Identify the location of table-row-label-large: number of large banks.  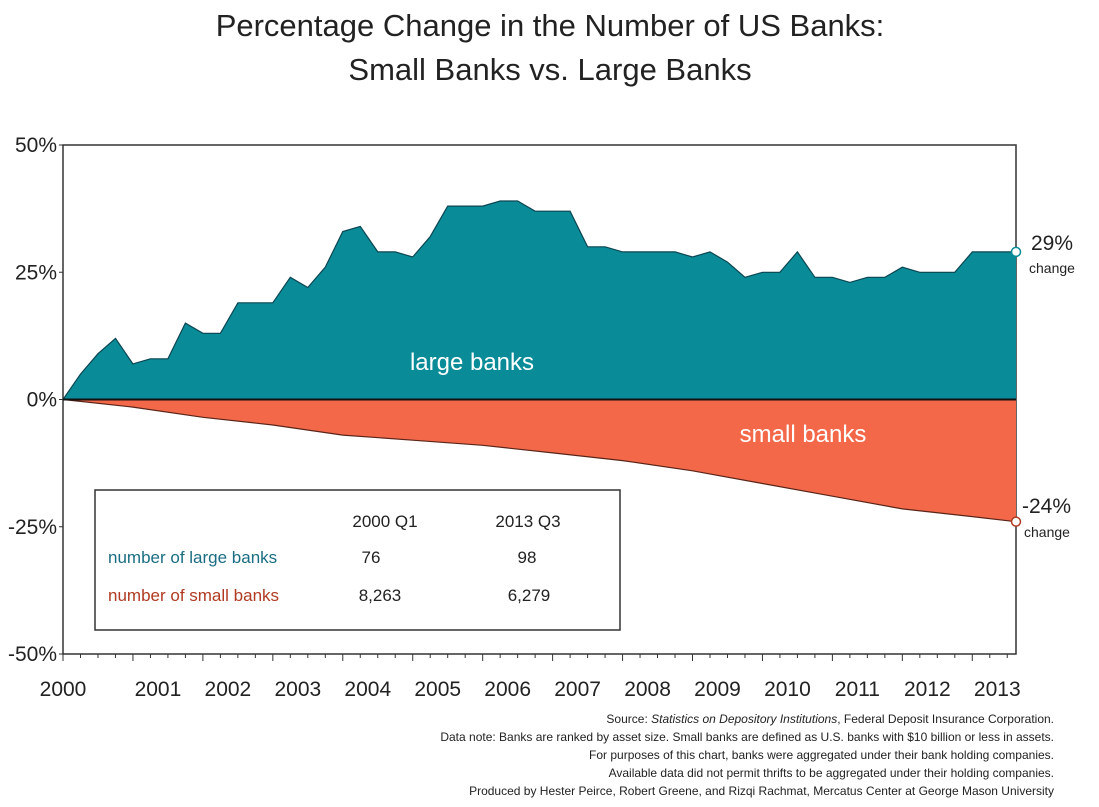
(192, 557).